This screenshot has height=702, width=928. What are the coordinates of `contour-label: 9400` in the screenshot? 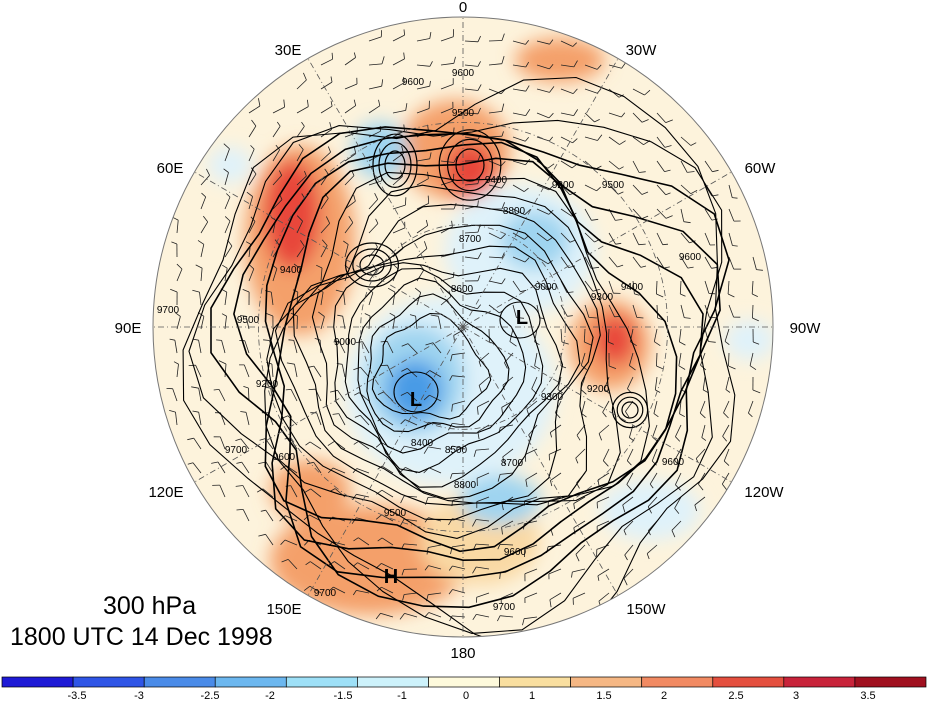 It's located at (291, 270).